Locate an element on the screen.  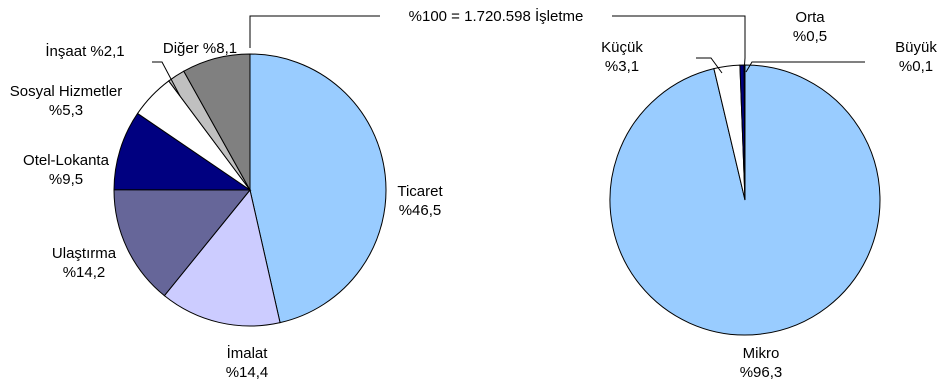
leader-line-buyuk is located at coordinates (805, 67).